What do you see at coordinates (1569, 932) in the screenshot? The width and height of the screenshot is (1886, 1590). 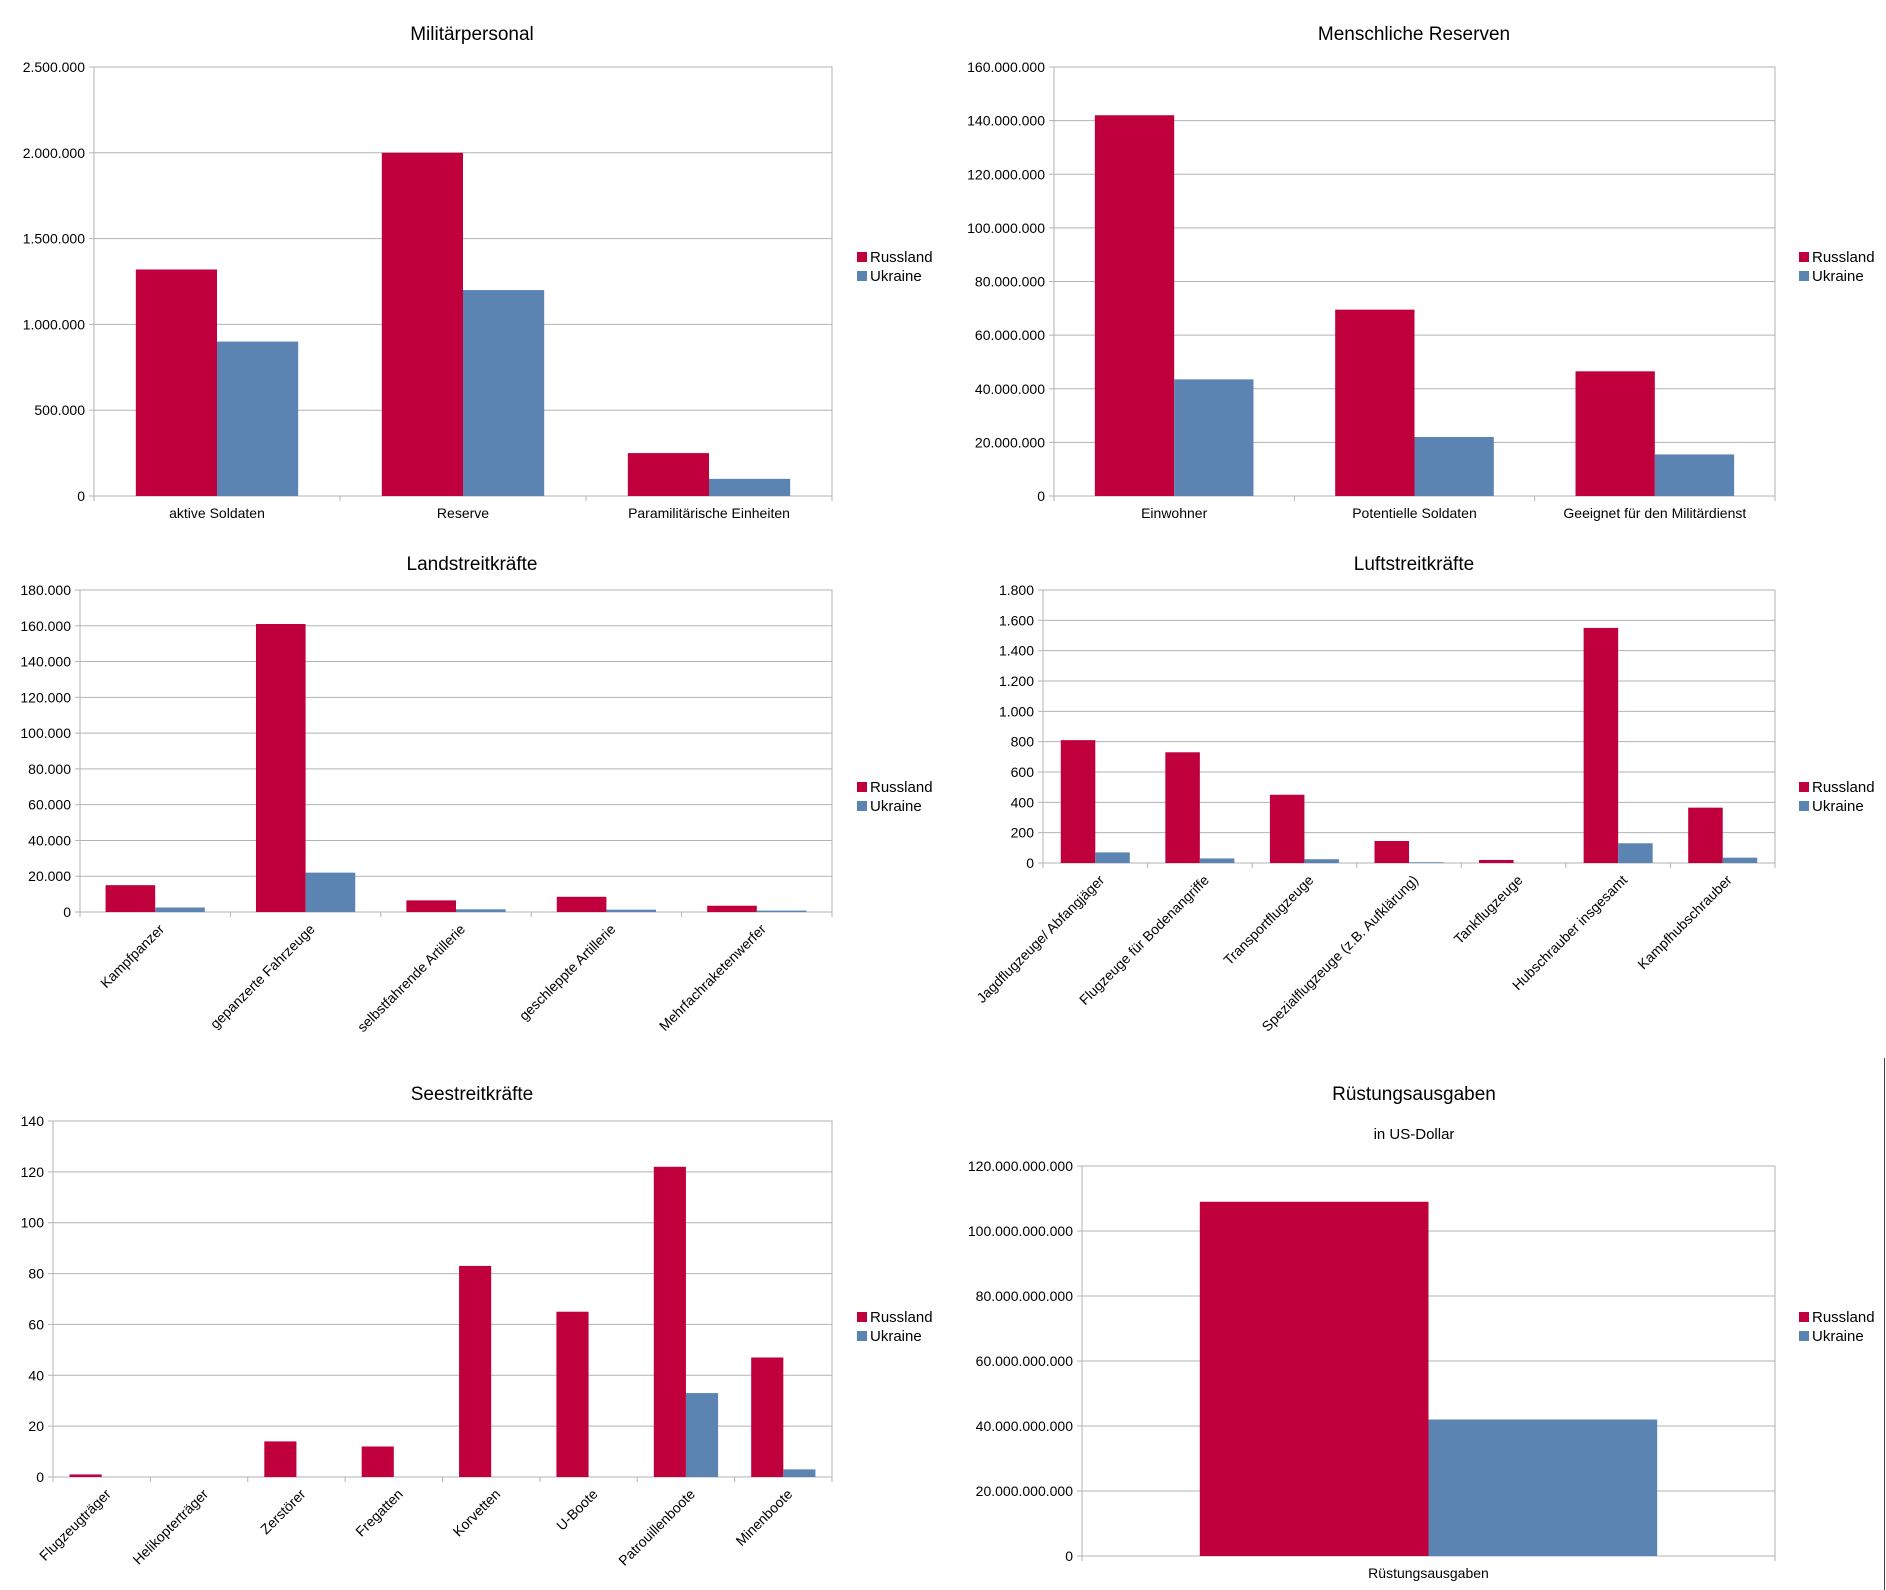 I see `category-label: Hubschrauber insgesamt` at bounding box center [1569, 932].